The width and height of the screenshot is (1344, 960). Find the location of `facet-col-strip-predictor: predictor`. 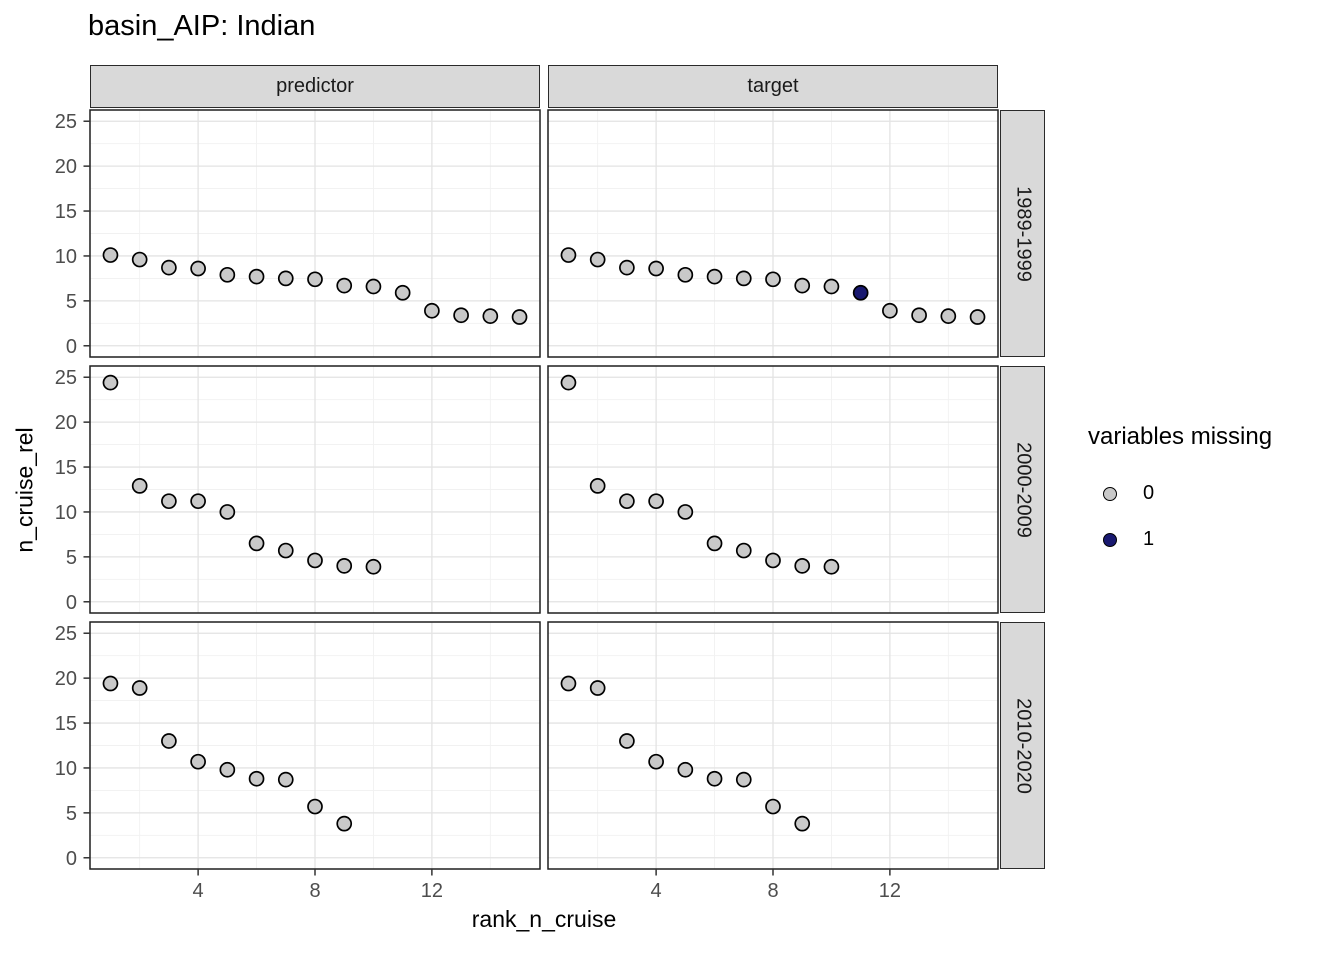

facet-col-strip-predictor: predictor is located at coordinates (315, 86).